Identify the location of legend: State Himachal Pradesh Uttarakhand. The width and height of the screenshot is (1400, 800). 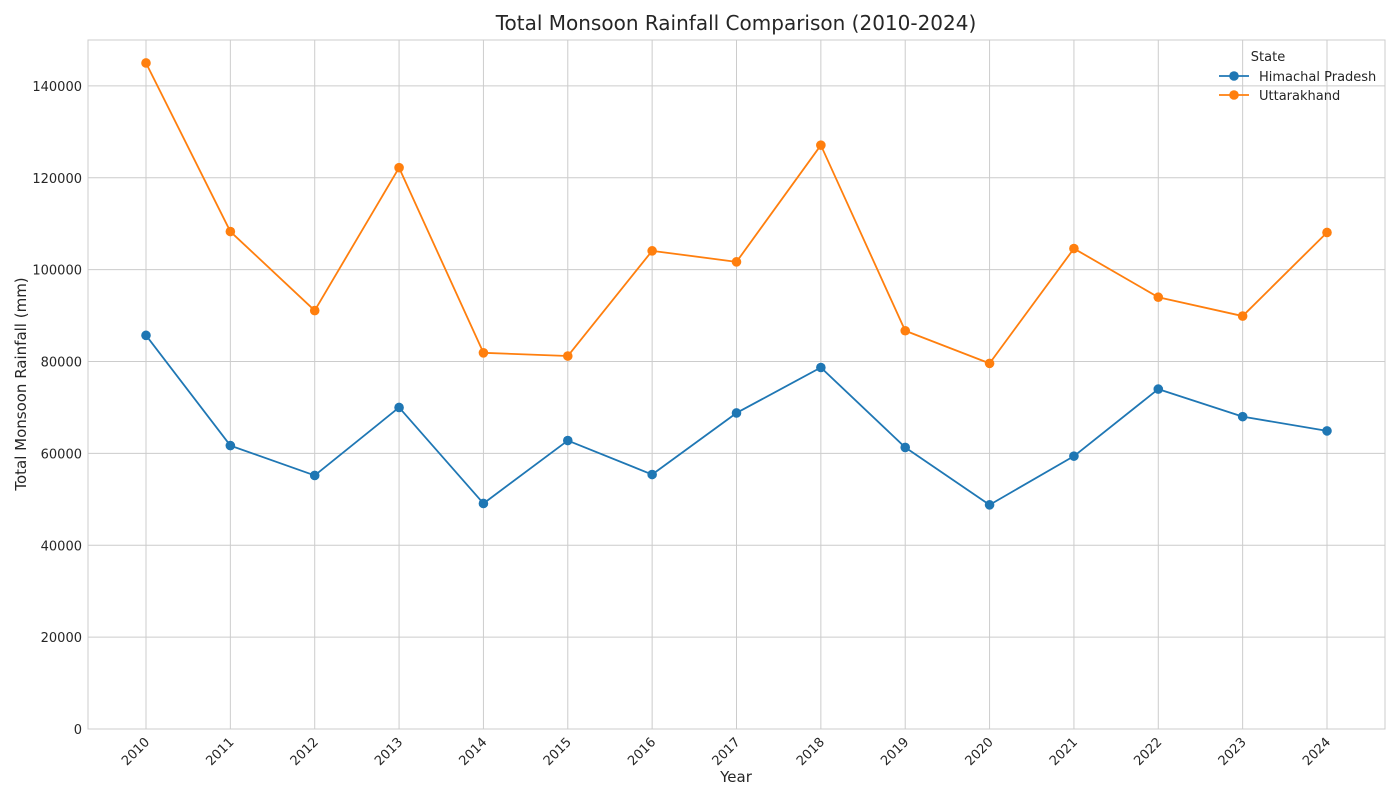
(1297, 77).